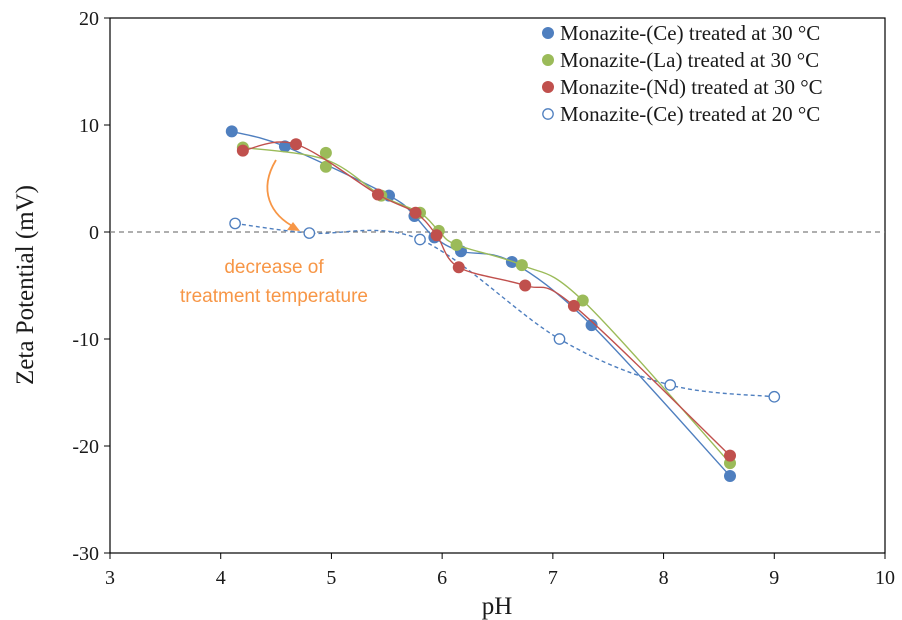 This screenshot has width=902, height=620. Describe the element at coordinates (89, 126) in the screenshot. I see `y-tick-label: 10` at that location.